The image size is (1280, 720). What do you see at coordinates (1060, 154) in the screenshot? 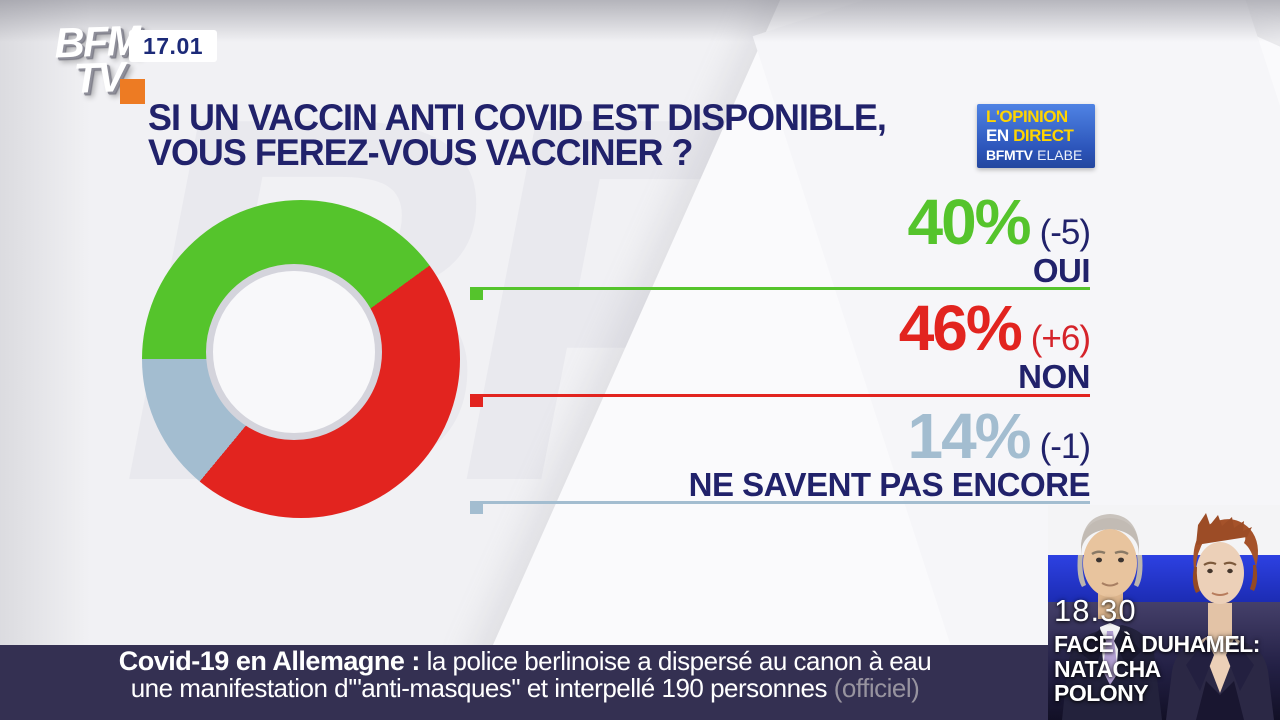
I see `badge-elabe: ELABE` at bounding box center [1060, 154].